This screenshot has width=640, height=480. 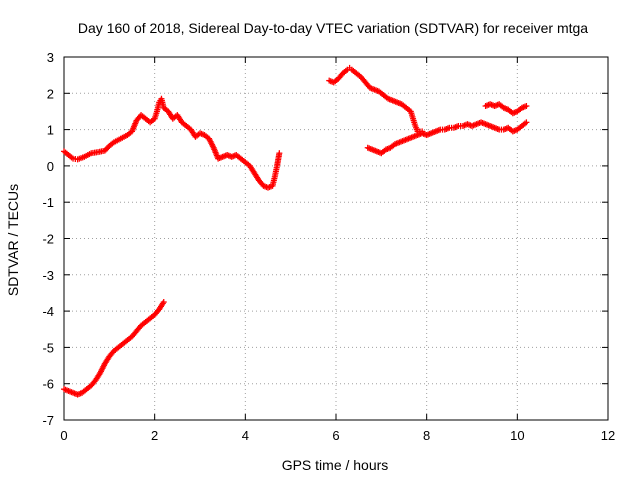 I want to click on y-tick-label: 3, so click(x=50, y=57).